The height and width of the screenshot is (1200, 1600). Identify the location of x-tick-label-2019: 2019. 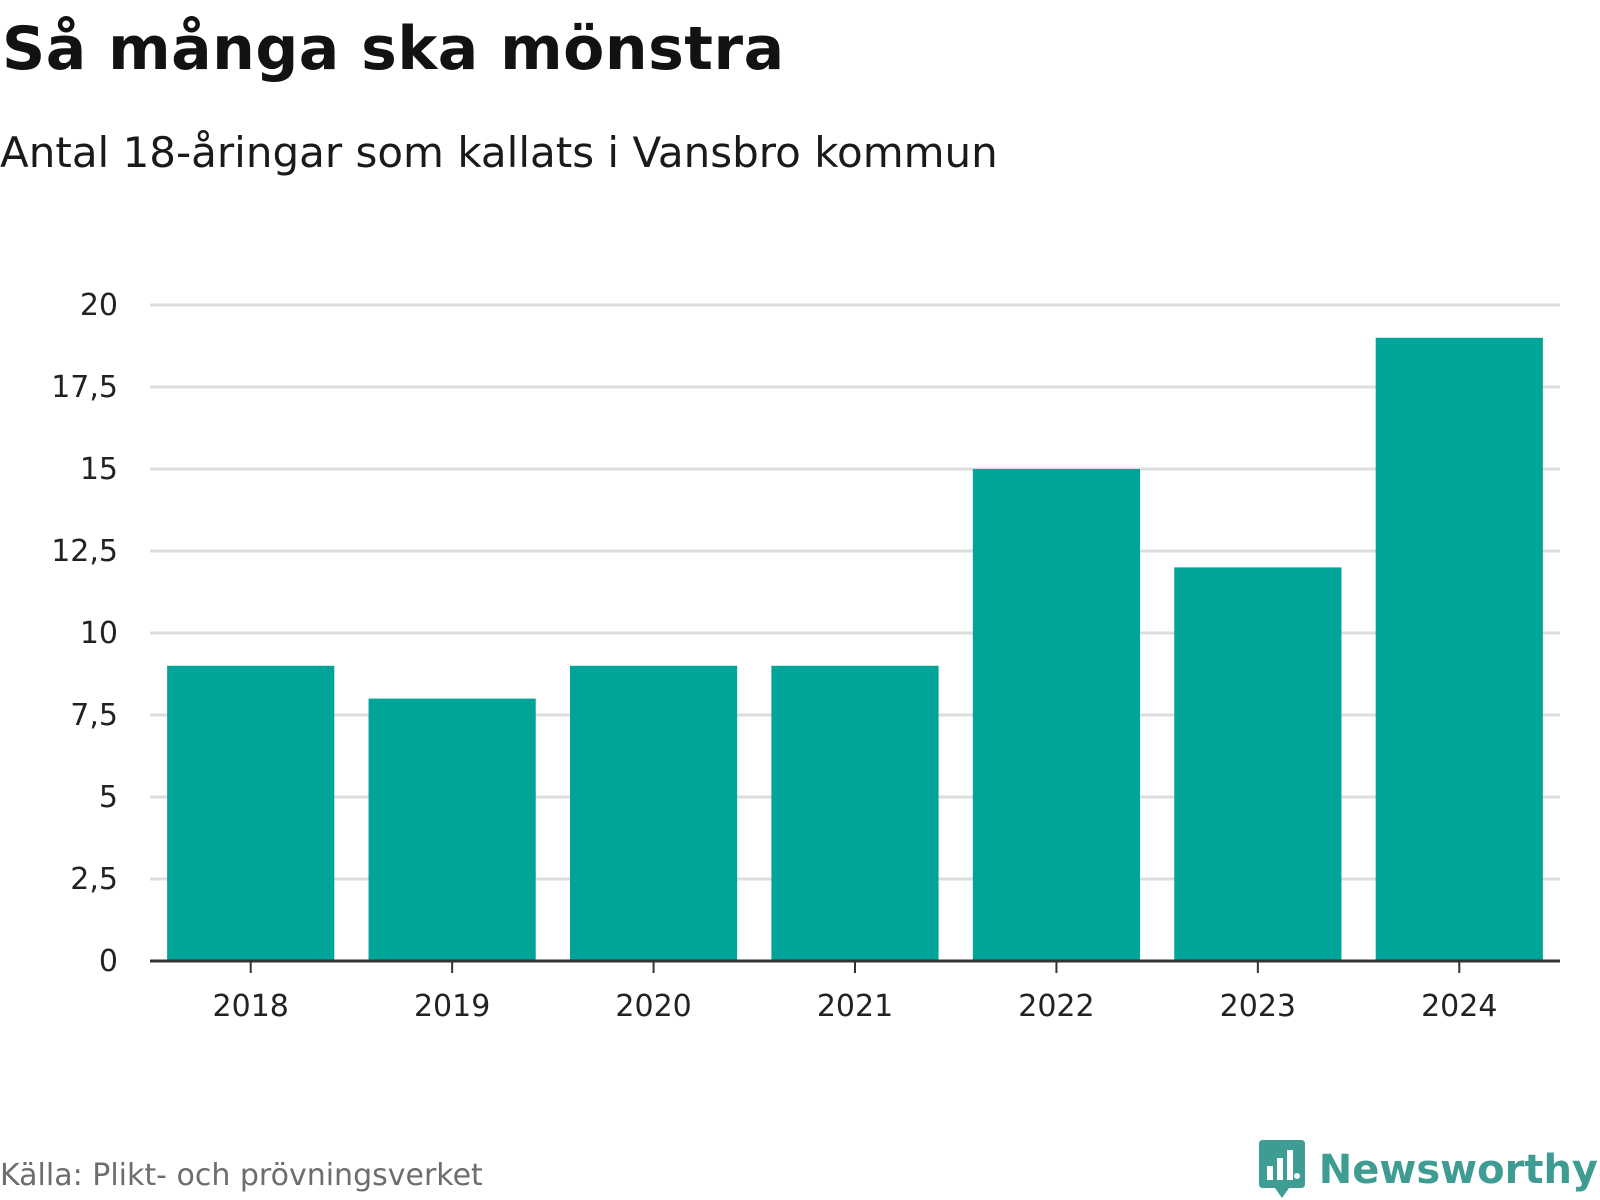
(452, 1006).